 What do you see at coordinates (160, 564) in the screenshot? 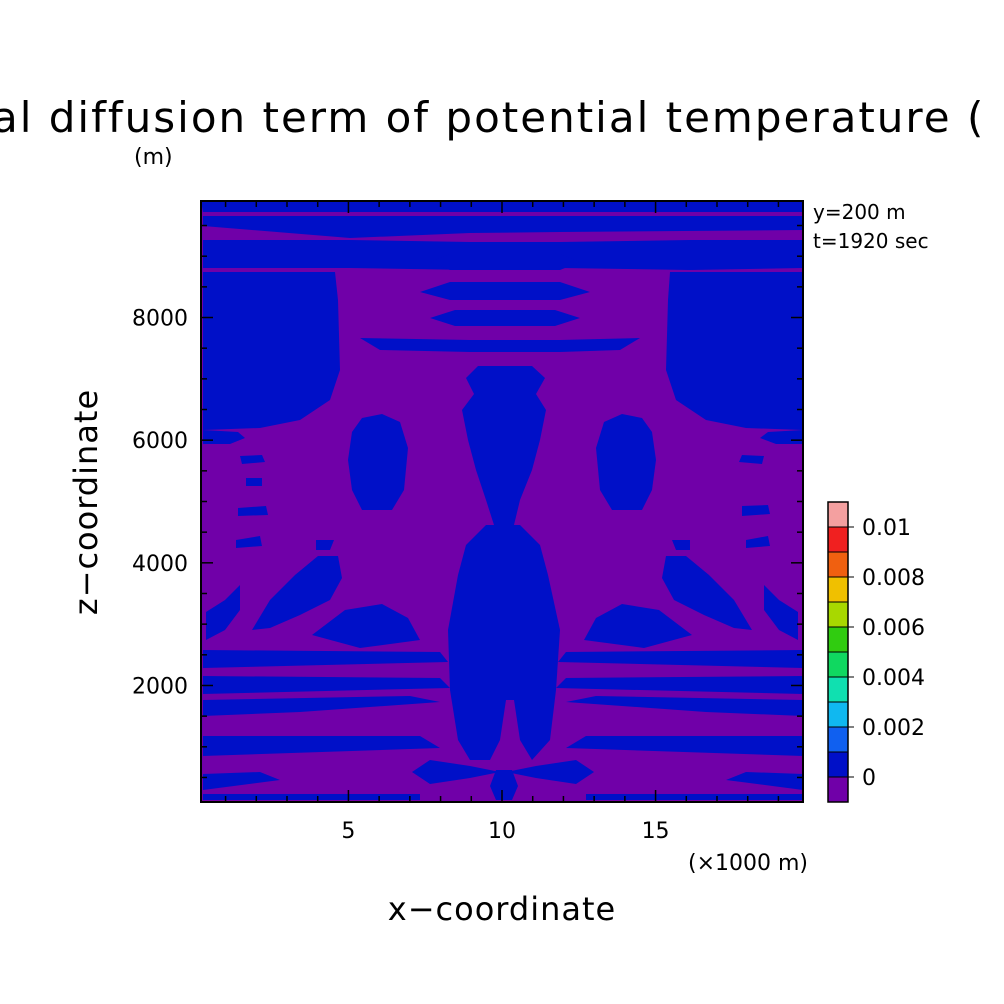
I see `y-tick-label: 4000` at bounding box center [160, 564].